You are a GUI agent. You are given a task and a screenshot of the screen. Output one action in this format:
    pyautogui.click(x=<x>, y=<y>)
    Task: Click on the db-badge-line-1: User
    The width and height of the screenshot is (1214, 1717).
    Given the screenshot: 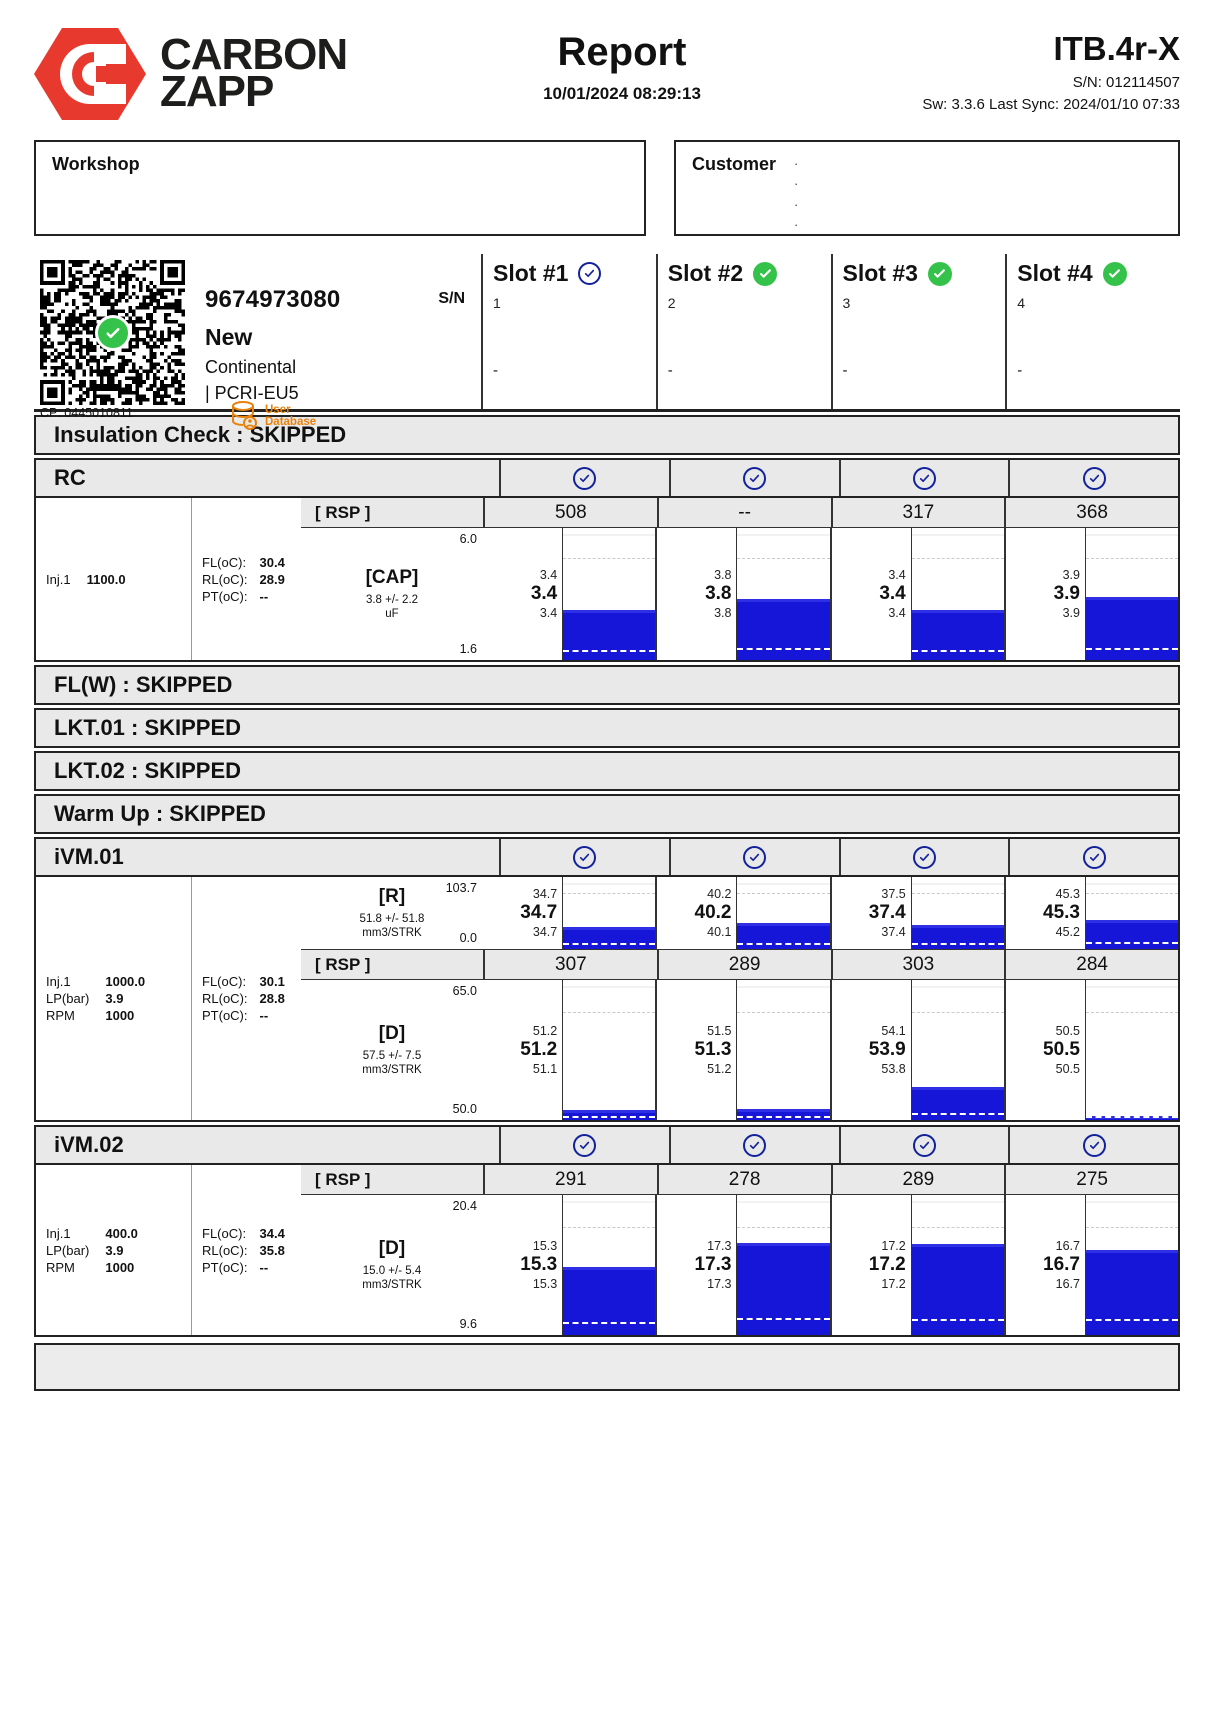 What is the action you would take?
    pyautogui.click(x=278, y=409)
    